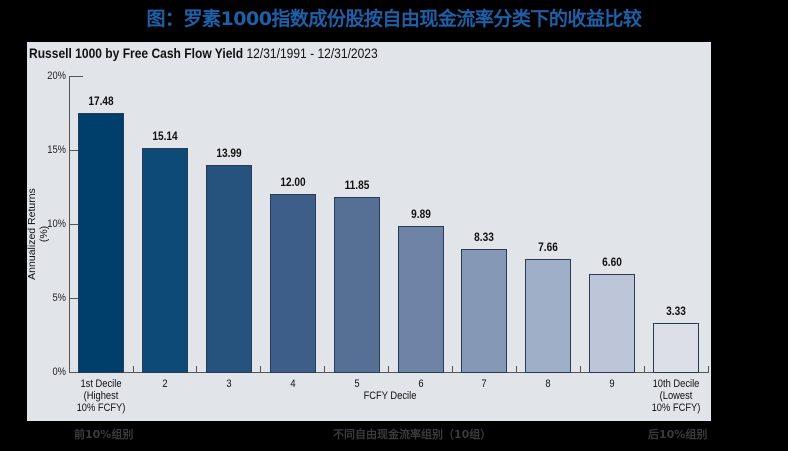 The width and height of the screenshot is (788, 451). I want to click on y-tick-label: 20%, so click(56, 76).